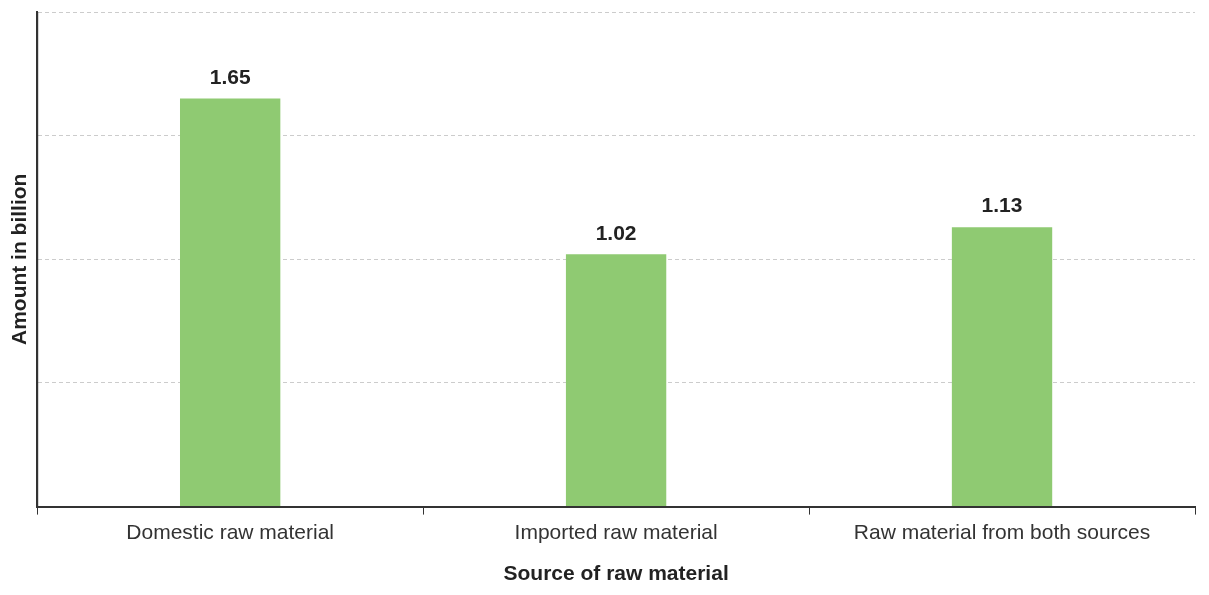  What do you see at coordinates (230, 76) in the screenshot?
I see `data-label: 1.65` at bounding box center [230, 76].